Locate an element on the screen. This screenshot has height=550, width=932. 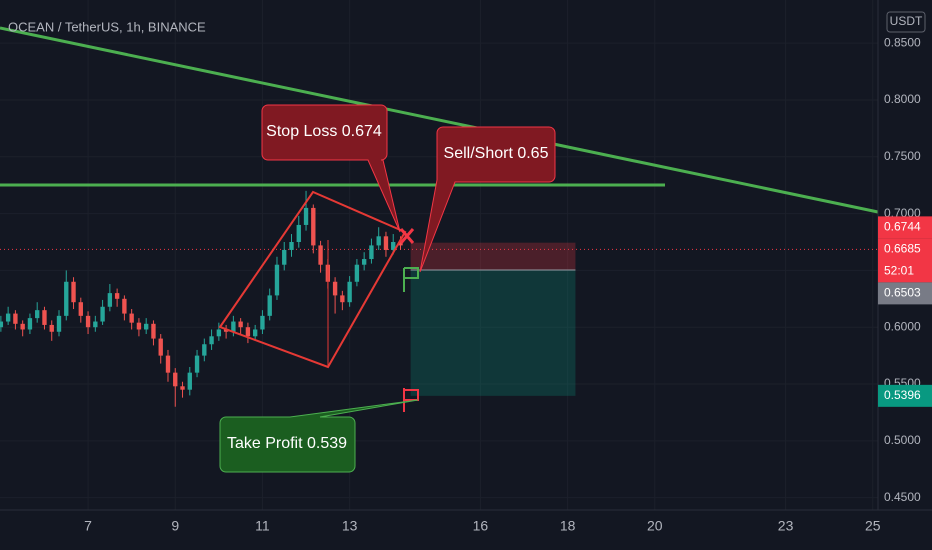
y-tick-label: 0.8500 is located at coordinates (902, 42).